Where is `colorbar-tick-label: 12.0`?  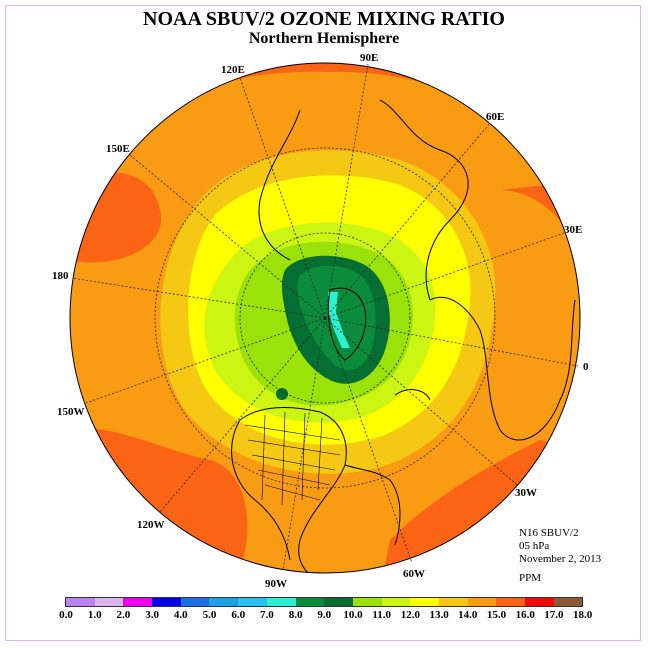 colorbar-tick-label: 12.0 is located at coordinates (410, 615).